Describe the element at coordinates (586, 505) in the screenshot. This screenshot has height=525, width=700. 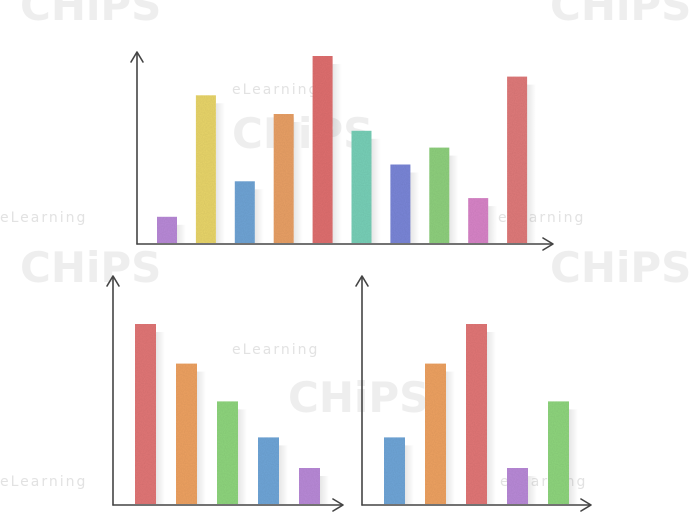
I see `chart-3-x-arrow-icon` at that location.